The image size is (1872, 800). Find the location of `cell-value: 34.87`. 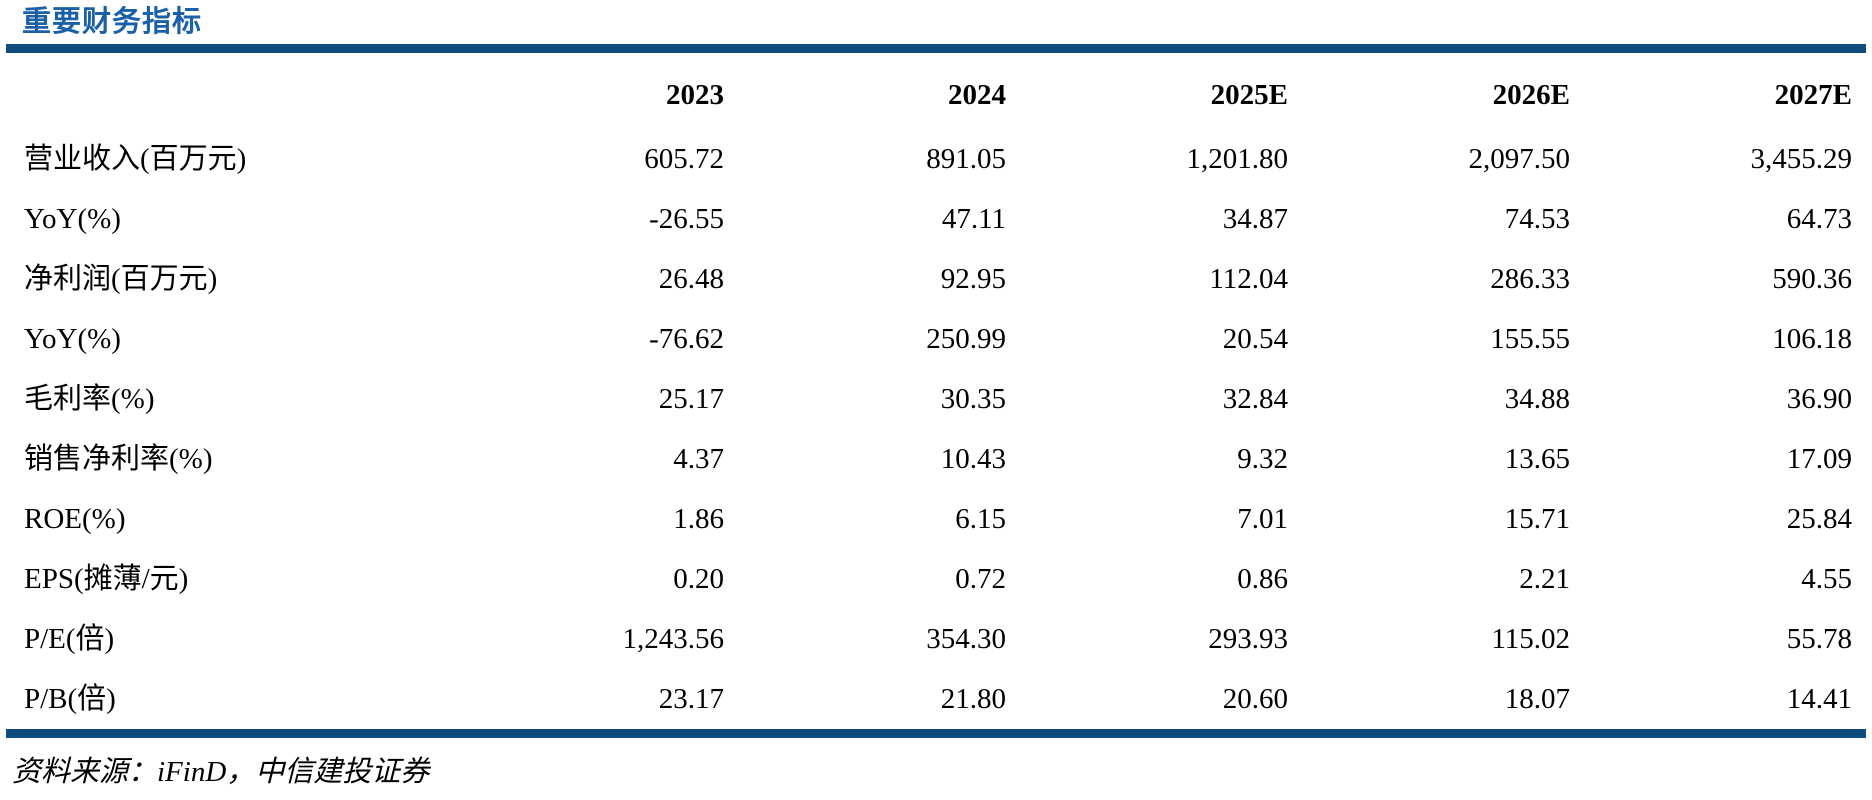

cell-value: 34.87 is located at coordinates (1255, 219).